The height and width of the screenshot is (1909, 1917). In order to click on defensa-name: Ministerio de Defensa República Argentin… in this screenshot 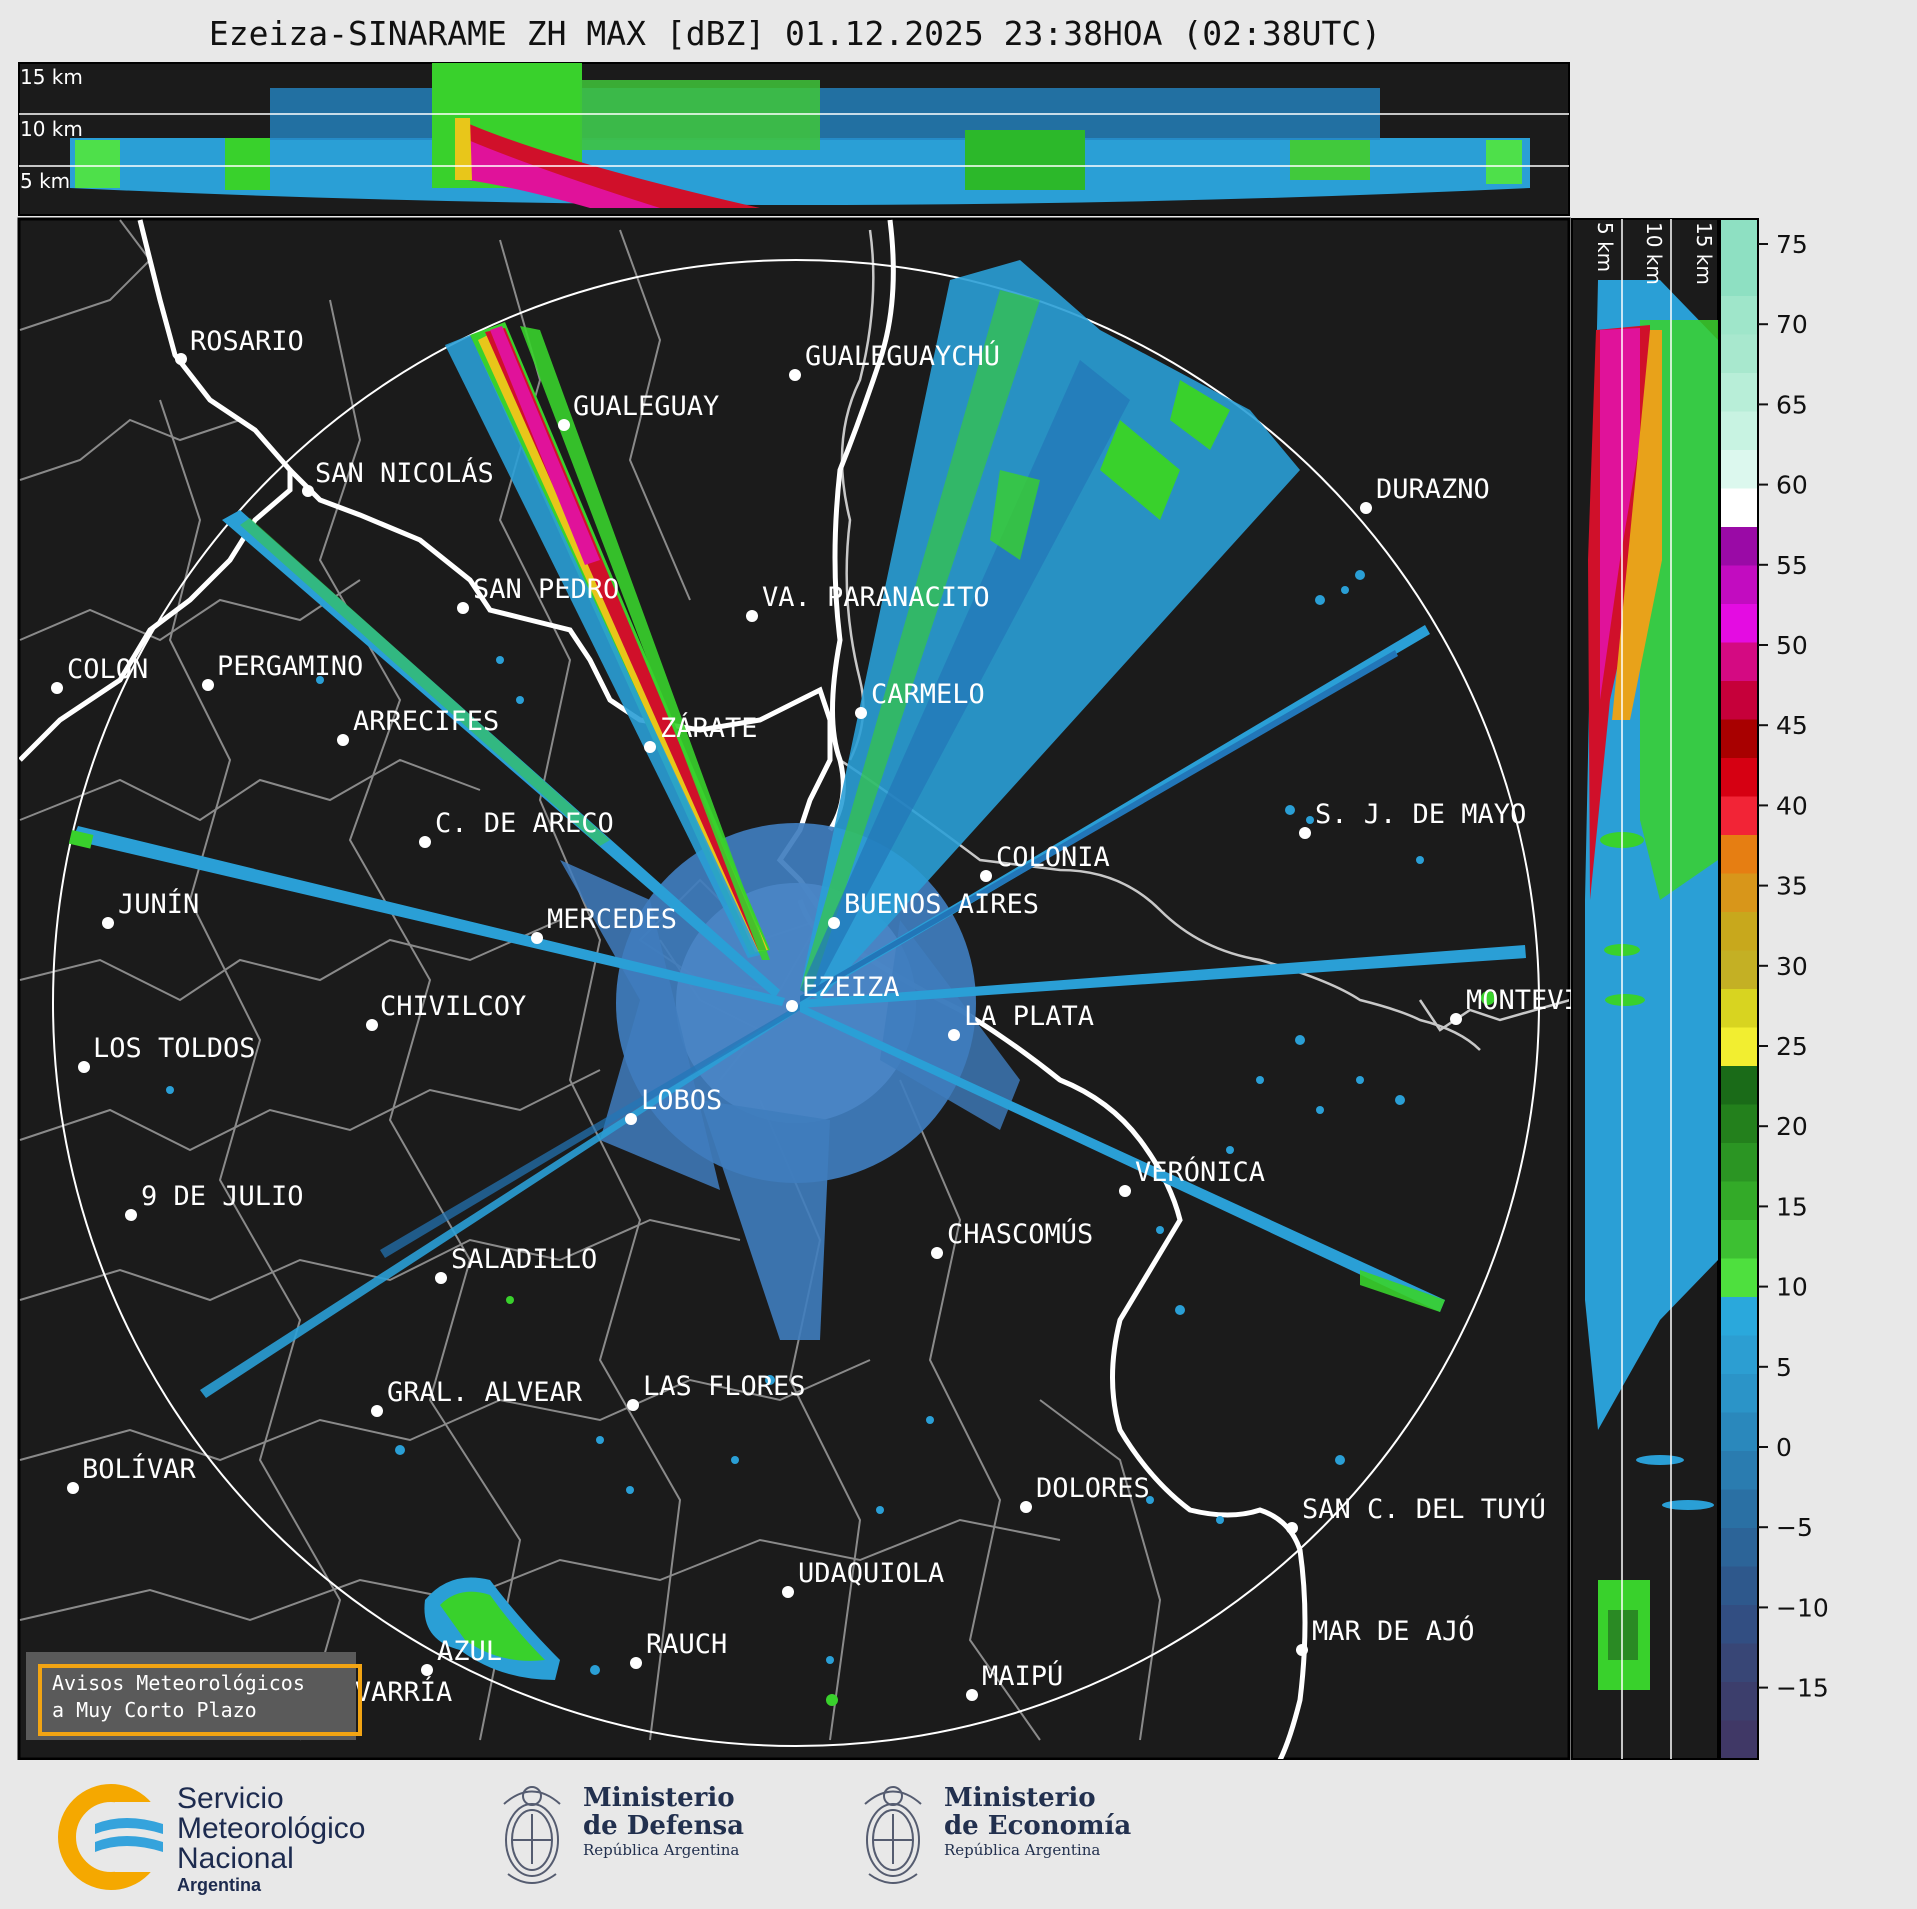, I will do `click(663, 1822)`.